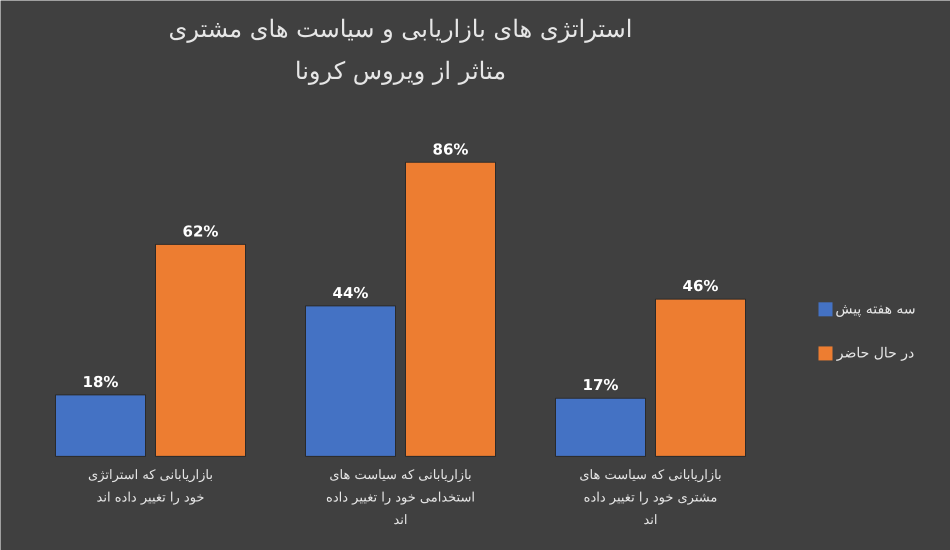 This screenshot has height=550, width=950. Describe the element at coordinates (600, 385) in the screenshot. I see `data-label: 17%` at that location.